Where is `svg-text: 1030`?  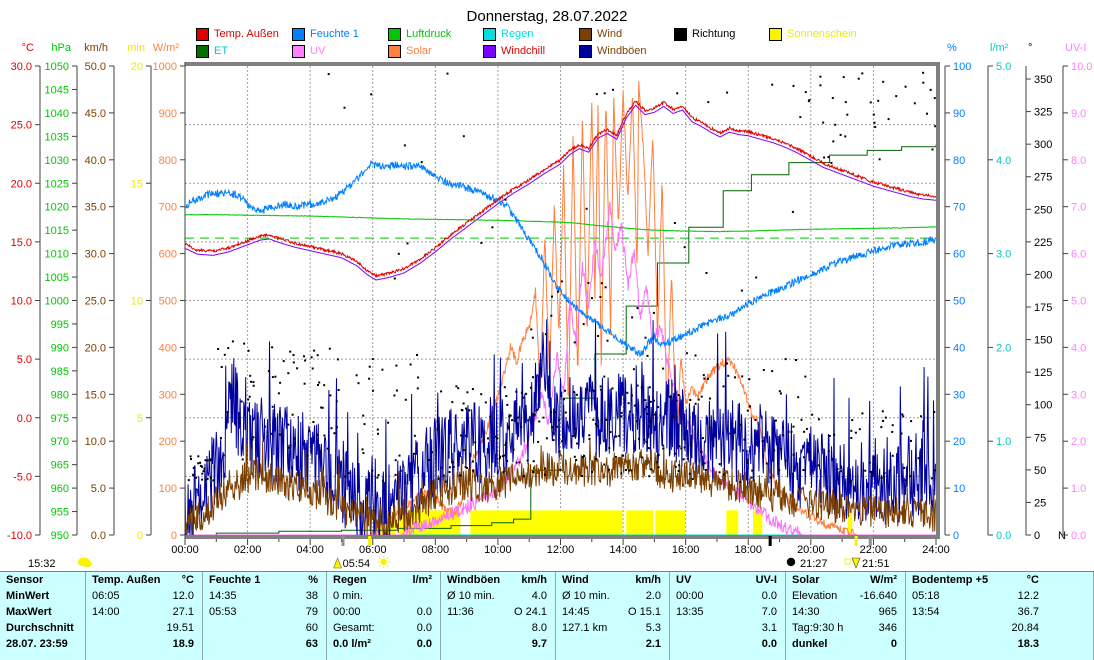 svg-text: 1030 is located at coordinates (57, 161).